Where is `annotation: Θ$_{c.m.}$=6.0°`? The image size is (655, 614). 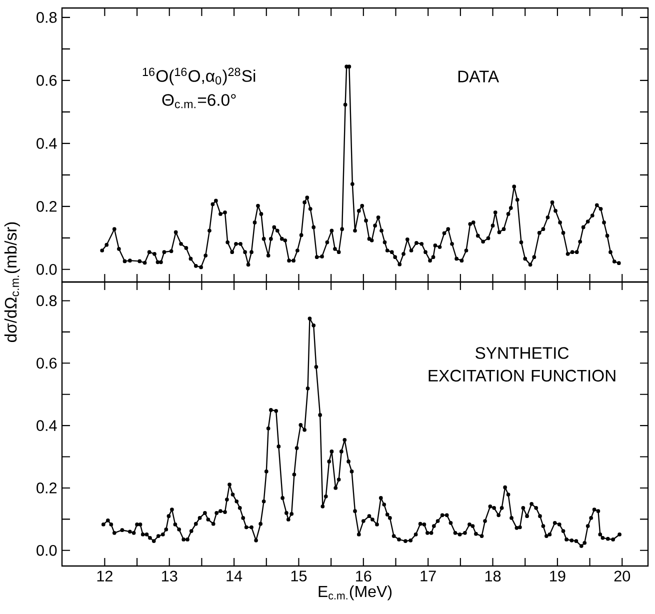
annotation: Θ$_{c.m.}$=6.0° is located at coordinates (199, 101).